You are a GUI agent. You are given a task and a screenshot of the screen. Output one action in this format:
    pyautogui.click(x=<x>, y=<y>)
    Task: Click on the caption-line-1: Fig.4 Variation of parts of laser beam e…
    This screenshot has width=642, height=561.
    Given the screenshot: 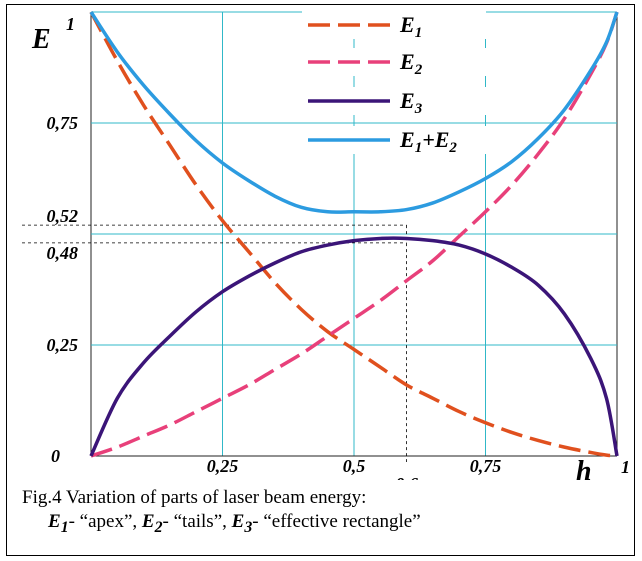 What is the action you would take?
    pyautogui.click(x=194, y=497)
    